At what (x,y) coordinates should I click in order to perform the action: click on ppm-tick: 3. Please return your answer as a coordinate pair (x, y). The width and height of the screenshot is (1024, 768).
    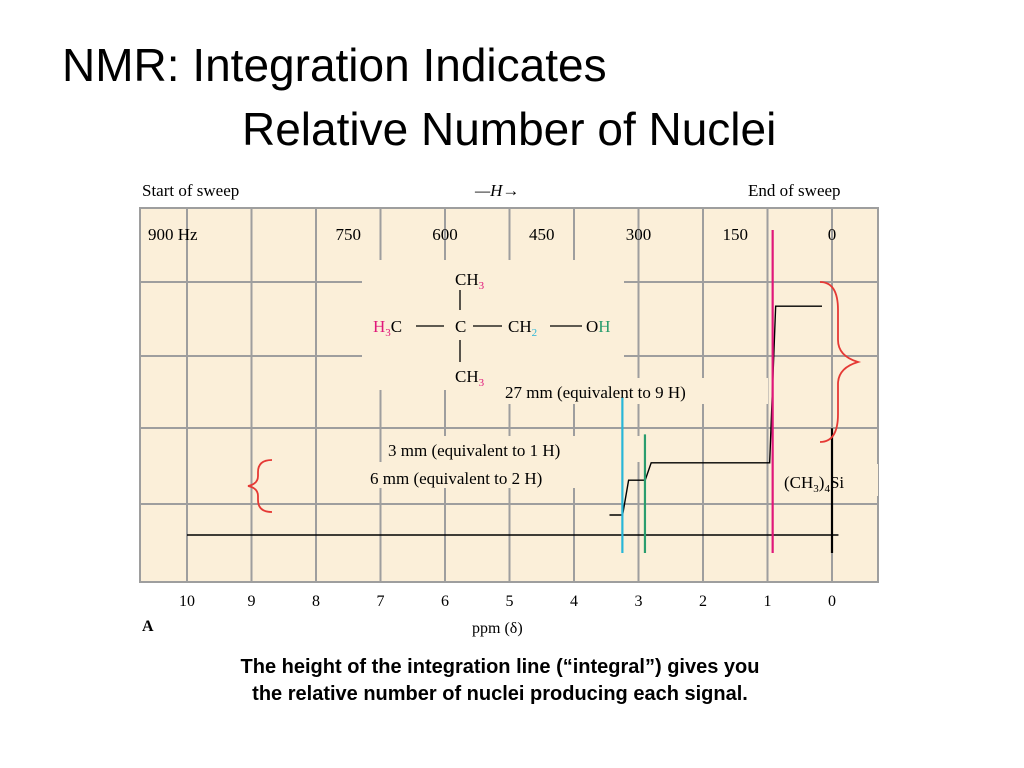
    Looking at the image, I should click on (639, 601).